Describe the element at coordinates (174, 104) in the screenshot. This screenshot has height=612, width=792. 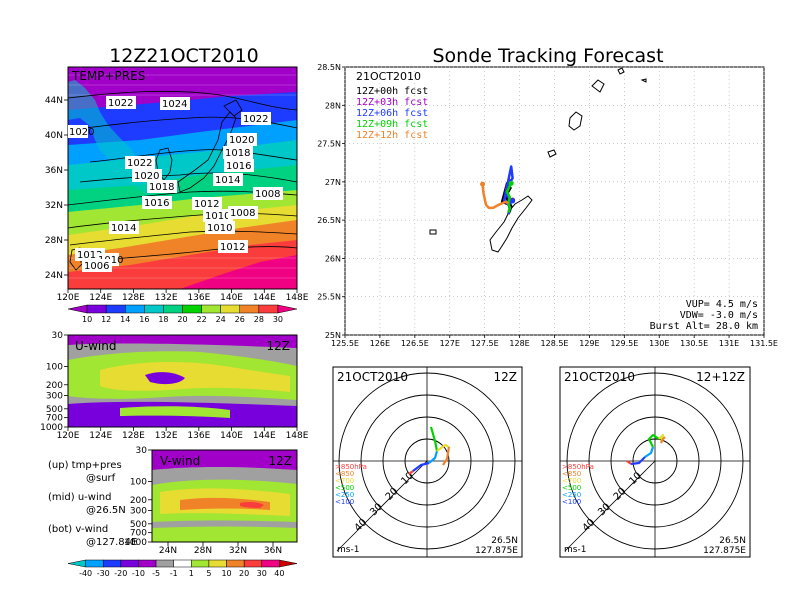
I see `isobar-label: 1024` at that location.